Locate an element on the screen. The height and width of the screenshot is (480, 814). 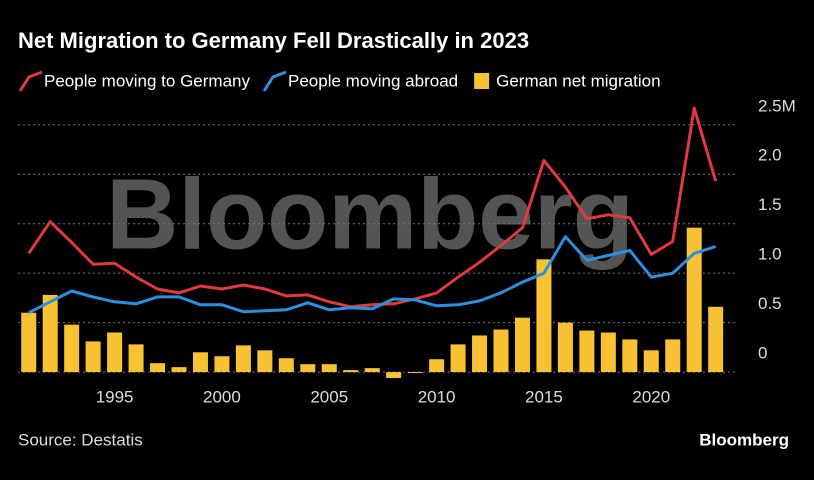
x-tick-label: 2005 is located at coordinates (329, 396).